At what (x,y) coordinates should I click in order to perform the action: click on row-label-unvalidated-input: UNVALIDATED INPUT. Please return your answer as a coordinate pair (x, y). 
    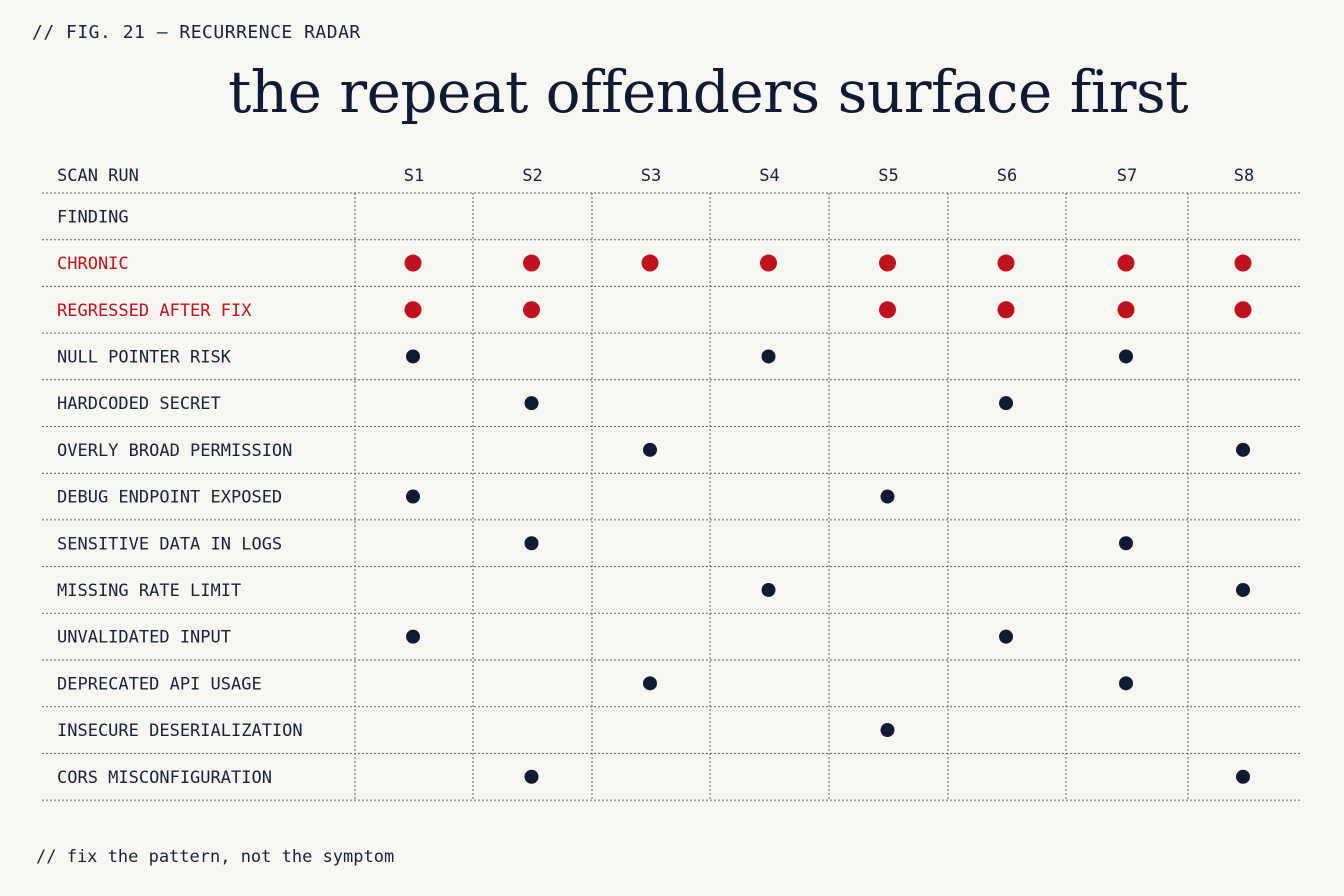
    Looking at the image, I should click on (144, 638).